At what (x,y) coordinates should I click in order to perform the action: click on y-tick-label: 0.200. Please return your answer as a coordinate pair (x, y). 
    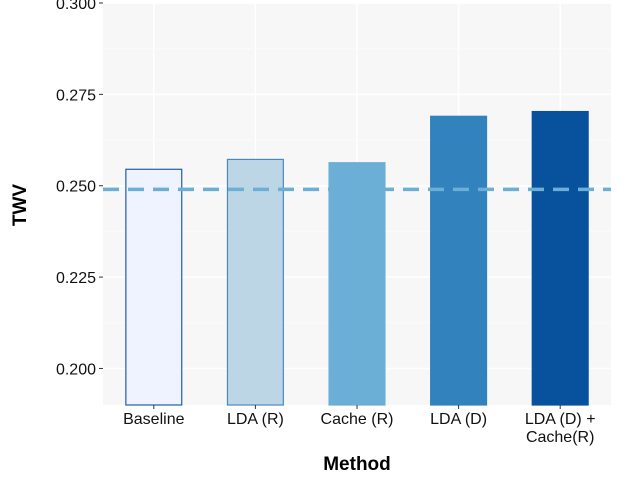
    Looking at the image, I should click on (76, 369).